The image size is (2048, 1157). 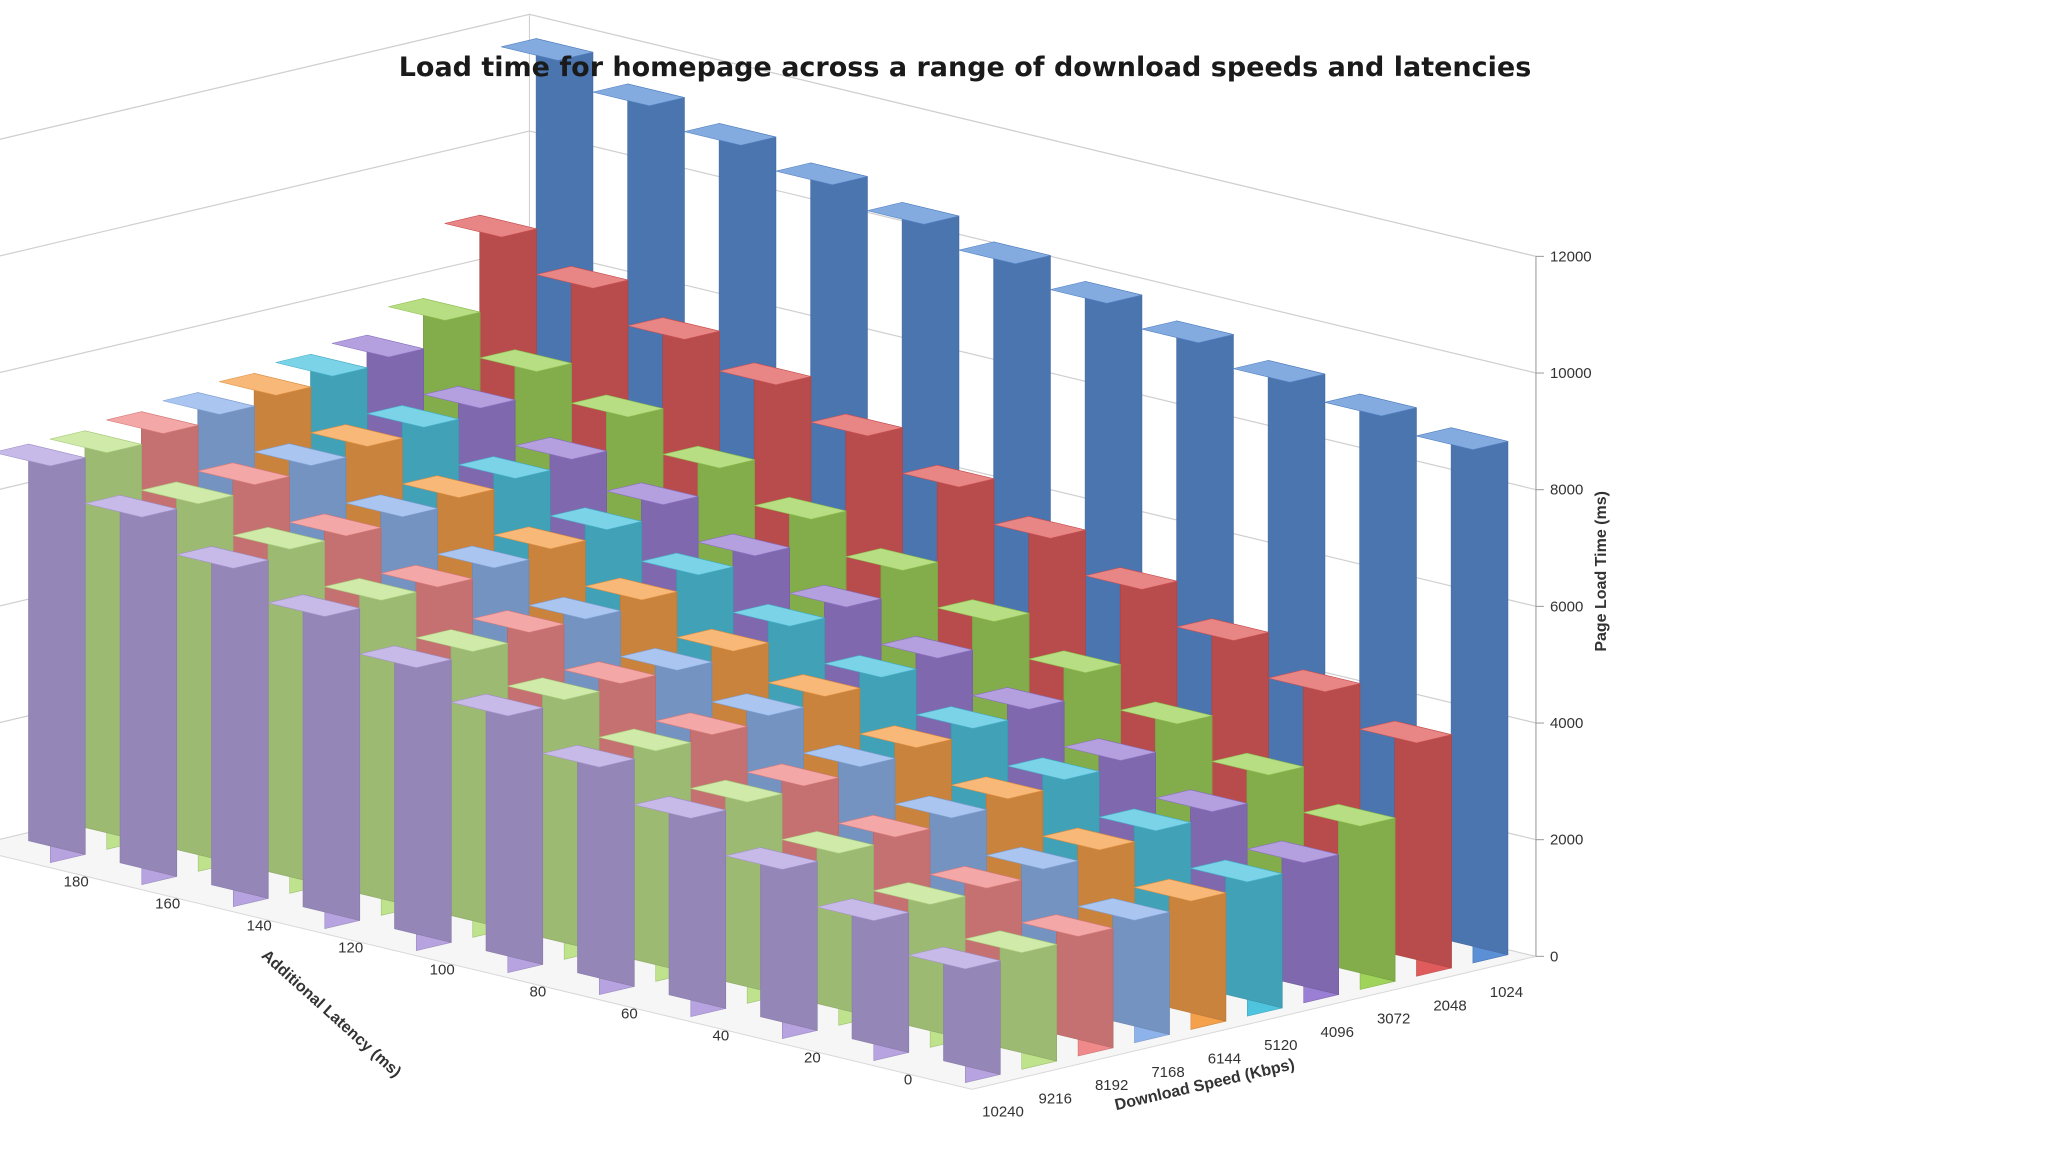 What do you see at coordinates (1393, 1019) in the screenshot?
I see `x-tick-label: 3072` at bounding box center [1393, 1019].